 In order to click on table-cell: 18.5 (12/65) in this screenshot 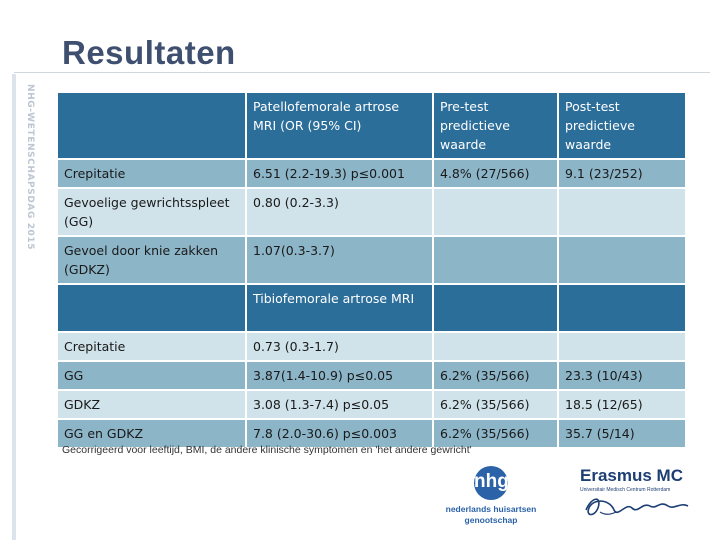, I will do `click(622, 404)`.